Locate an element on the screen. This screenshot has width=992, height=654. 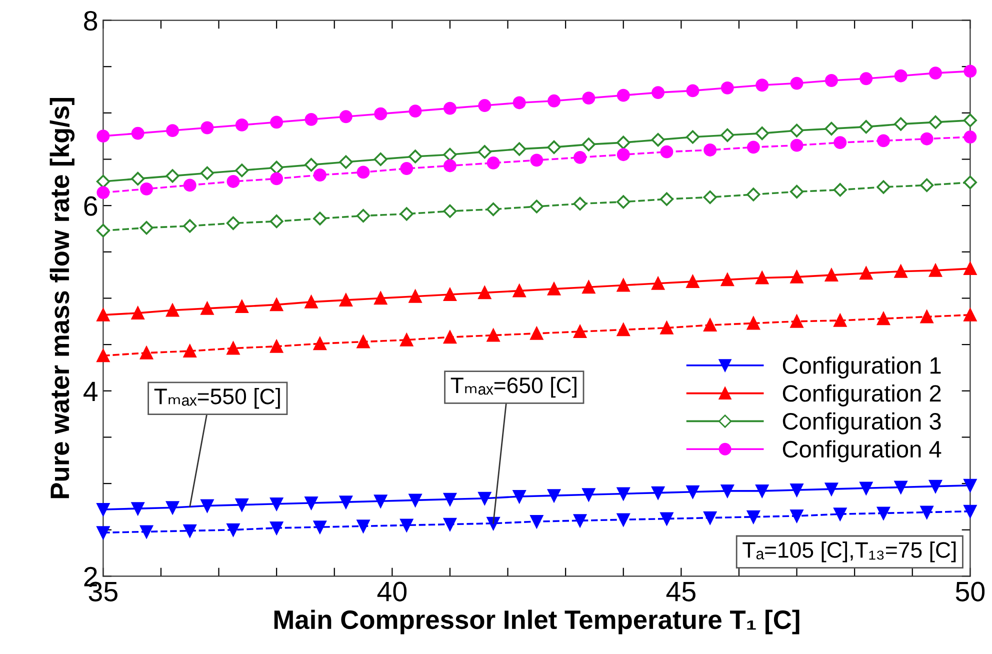
y-tick-label: 4 is located at coordinates (91, 391).